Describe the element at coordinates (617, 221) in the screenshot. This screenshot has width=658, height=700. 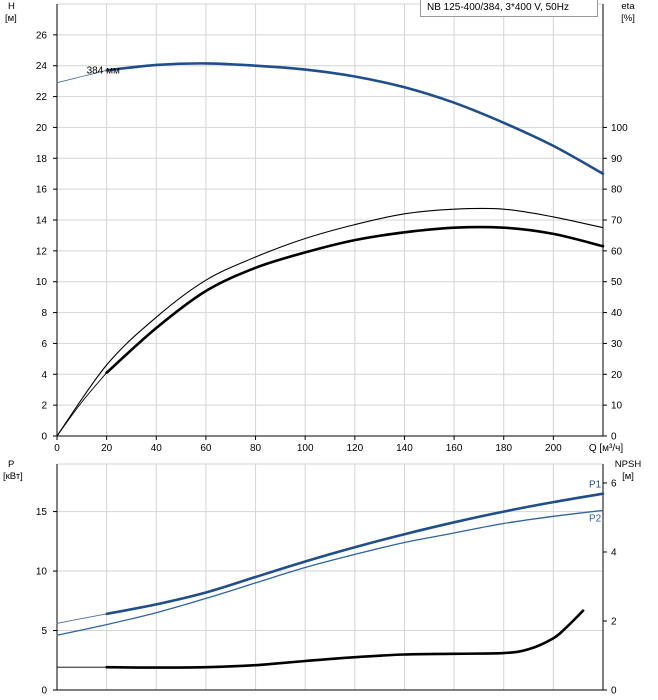
I see `y-right-tick-label: 70` at that location.